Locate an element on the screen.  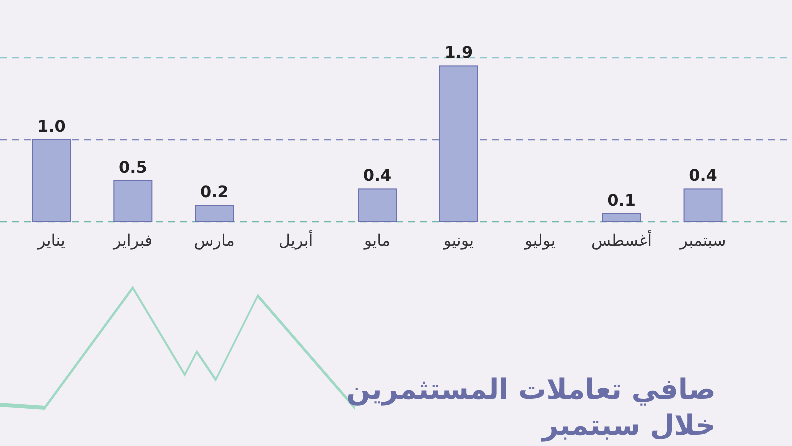
x-tick-label: يونيو is located at coordinates (458, 240).